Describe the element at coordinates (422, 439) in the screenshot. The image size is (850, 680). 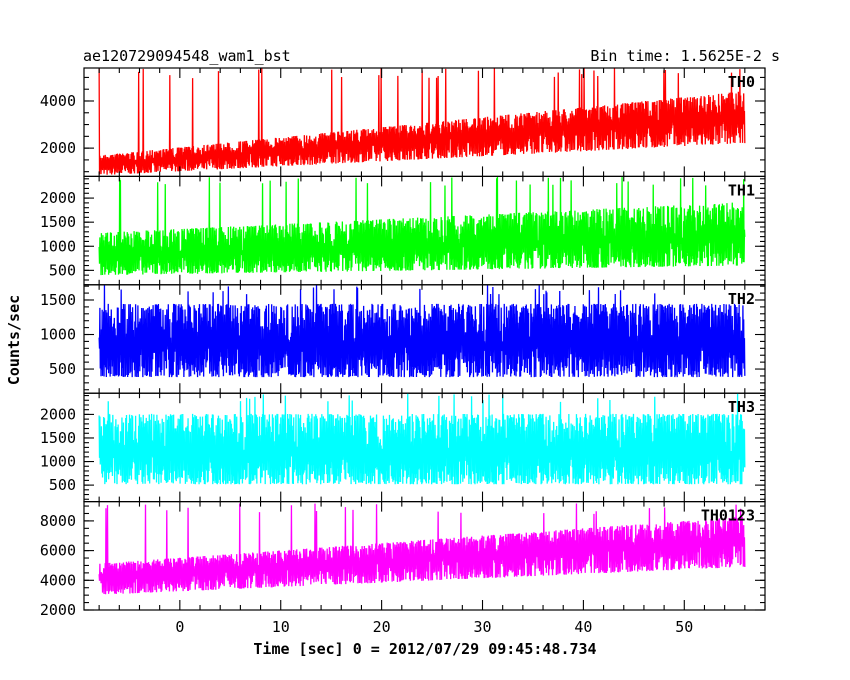
I see `series-th3` at that location.